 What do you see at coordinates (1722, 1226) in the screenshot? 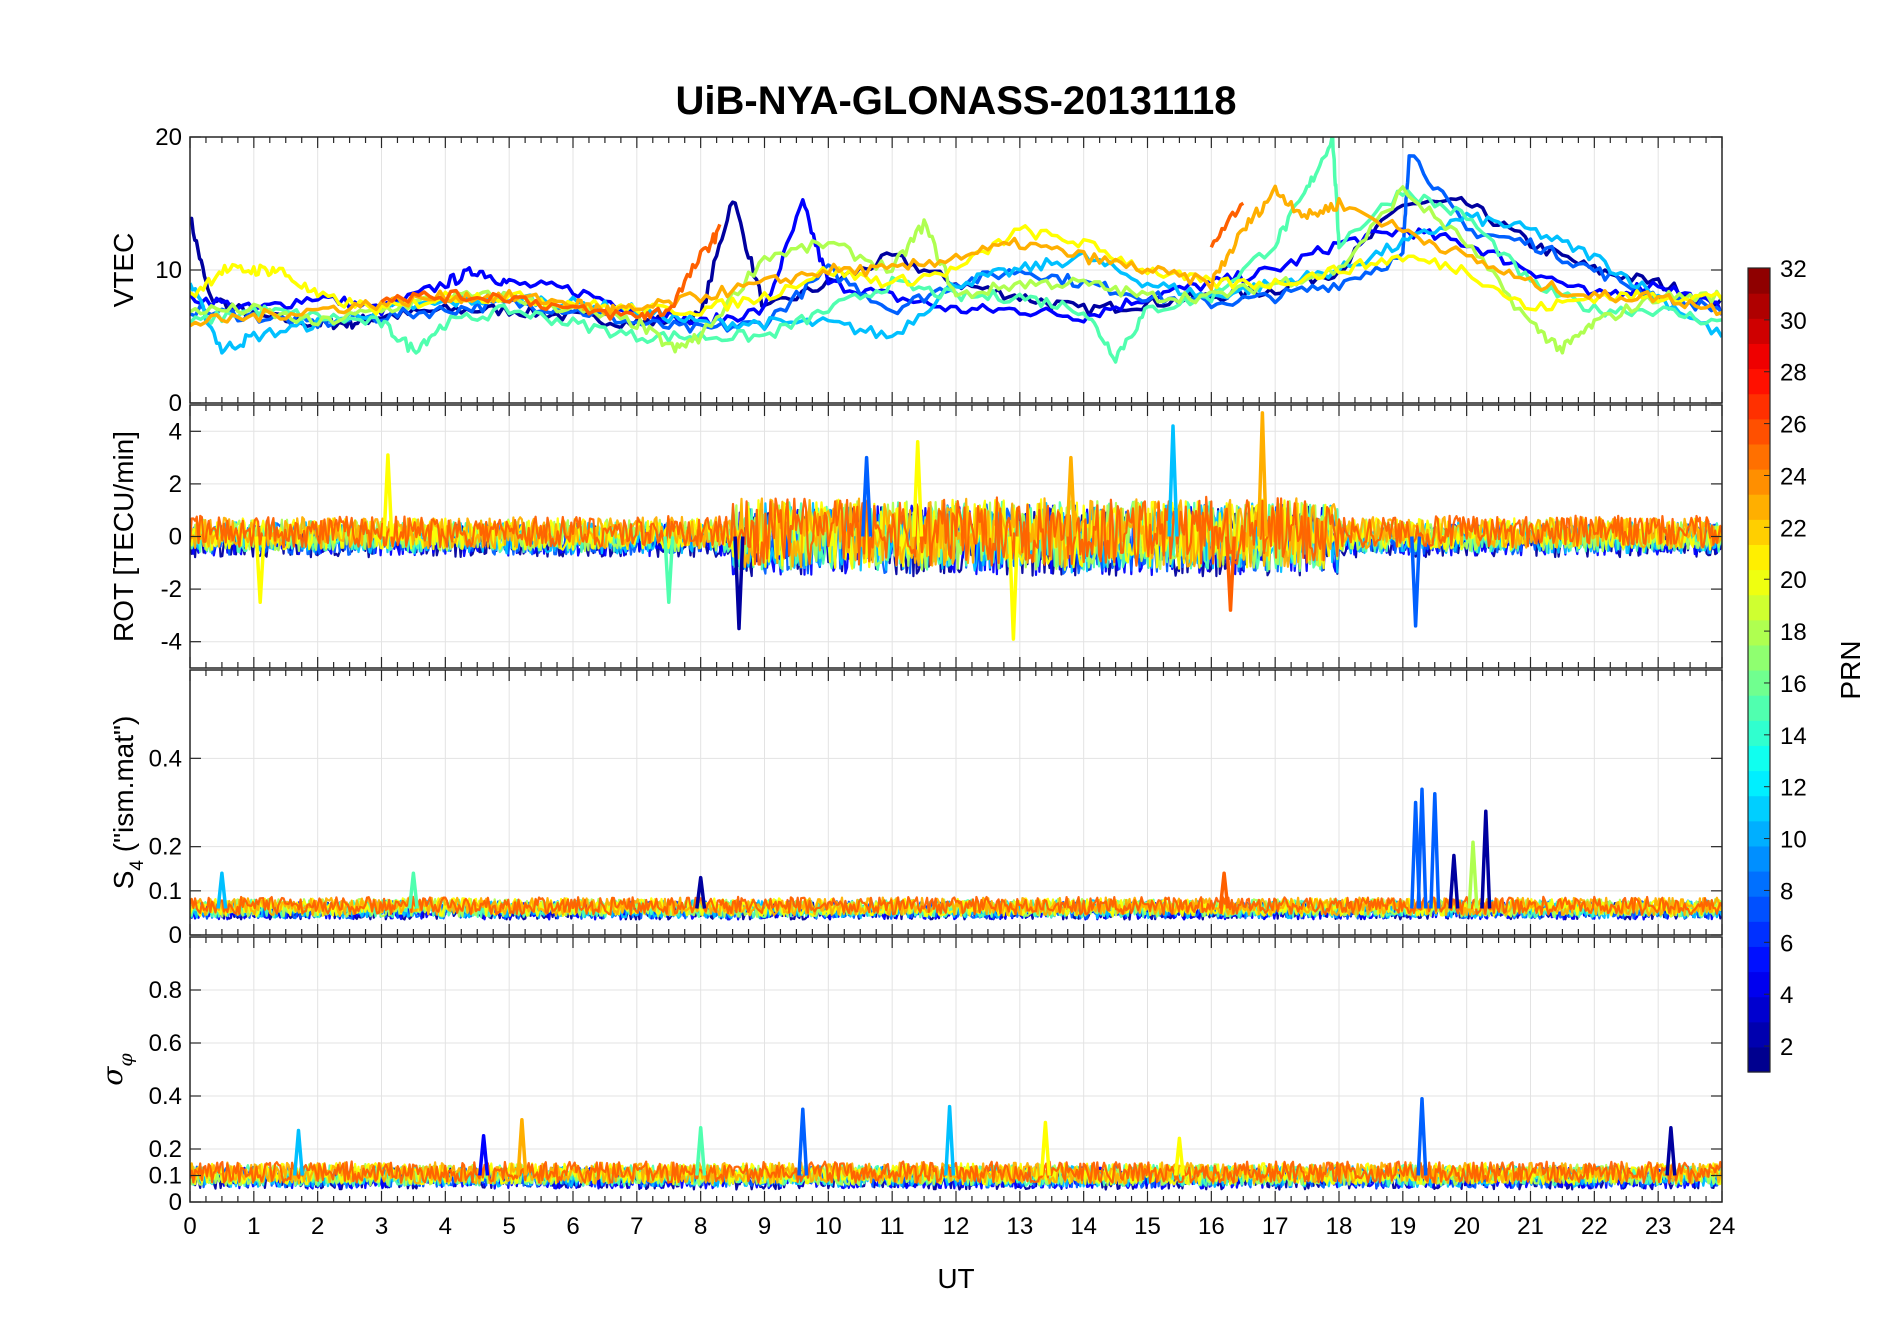
I see `x-tick-label: 24` at bounding box center [1722, 1226].